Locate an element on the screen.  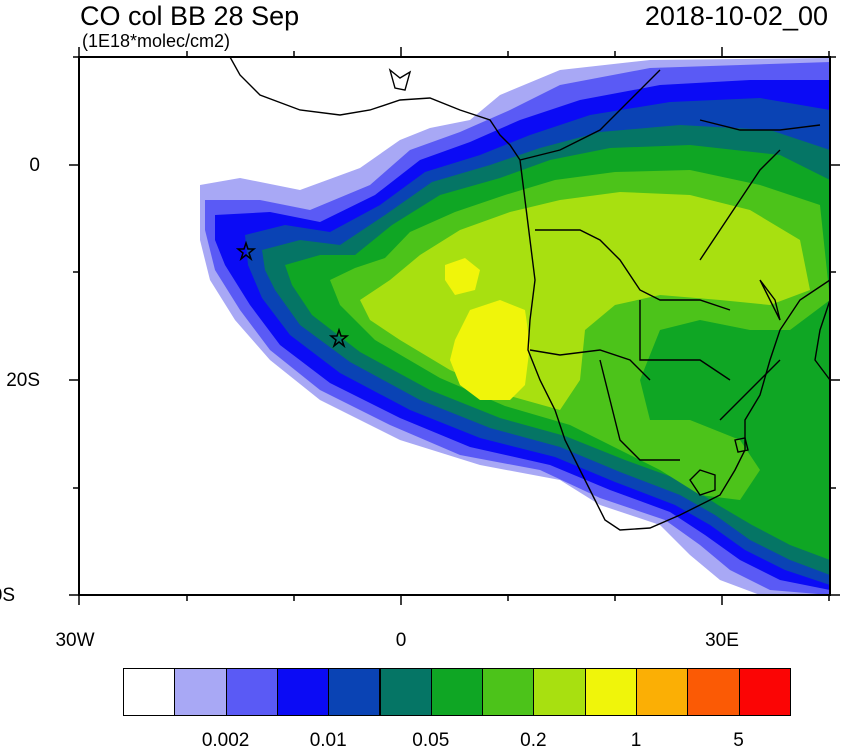
swaziland-border is located at coordinates (741, 445).